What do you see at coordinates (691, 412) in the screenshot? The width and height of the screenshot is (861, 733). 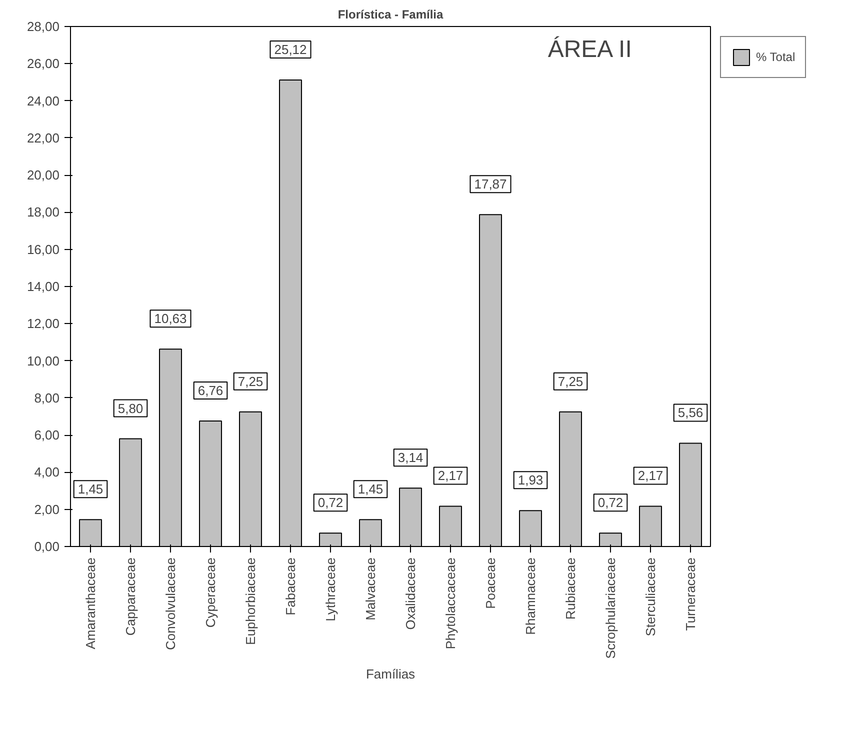 I see `data-label: 5,56` at bounding box center [691, 412].